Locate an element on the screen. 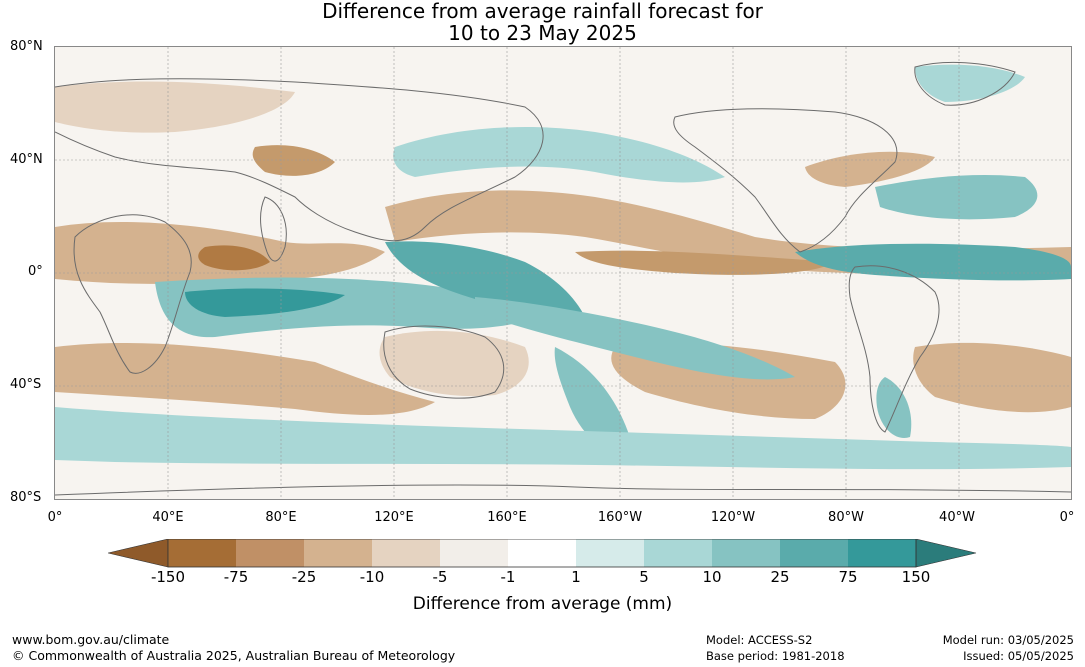  colorbar is located at coordinates (542, 553).